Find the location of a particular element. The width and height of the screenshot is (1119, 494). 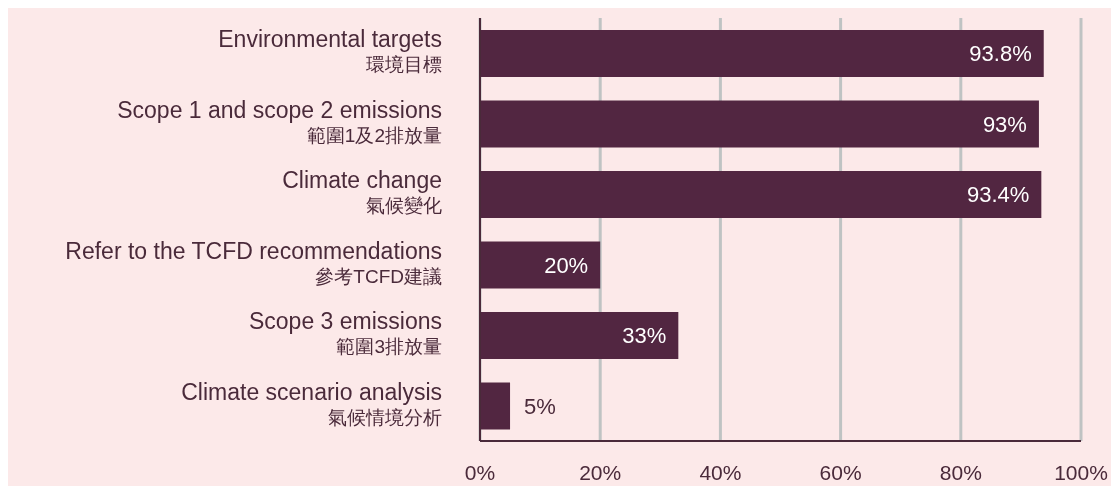

data-label: 20% is located at coordinates (566, 265).